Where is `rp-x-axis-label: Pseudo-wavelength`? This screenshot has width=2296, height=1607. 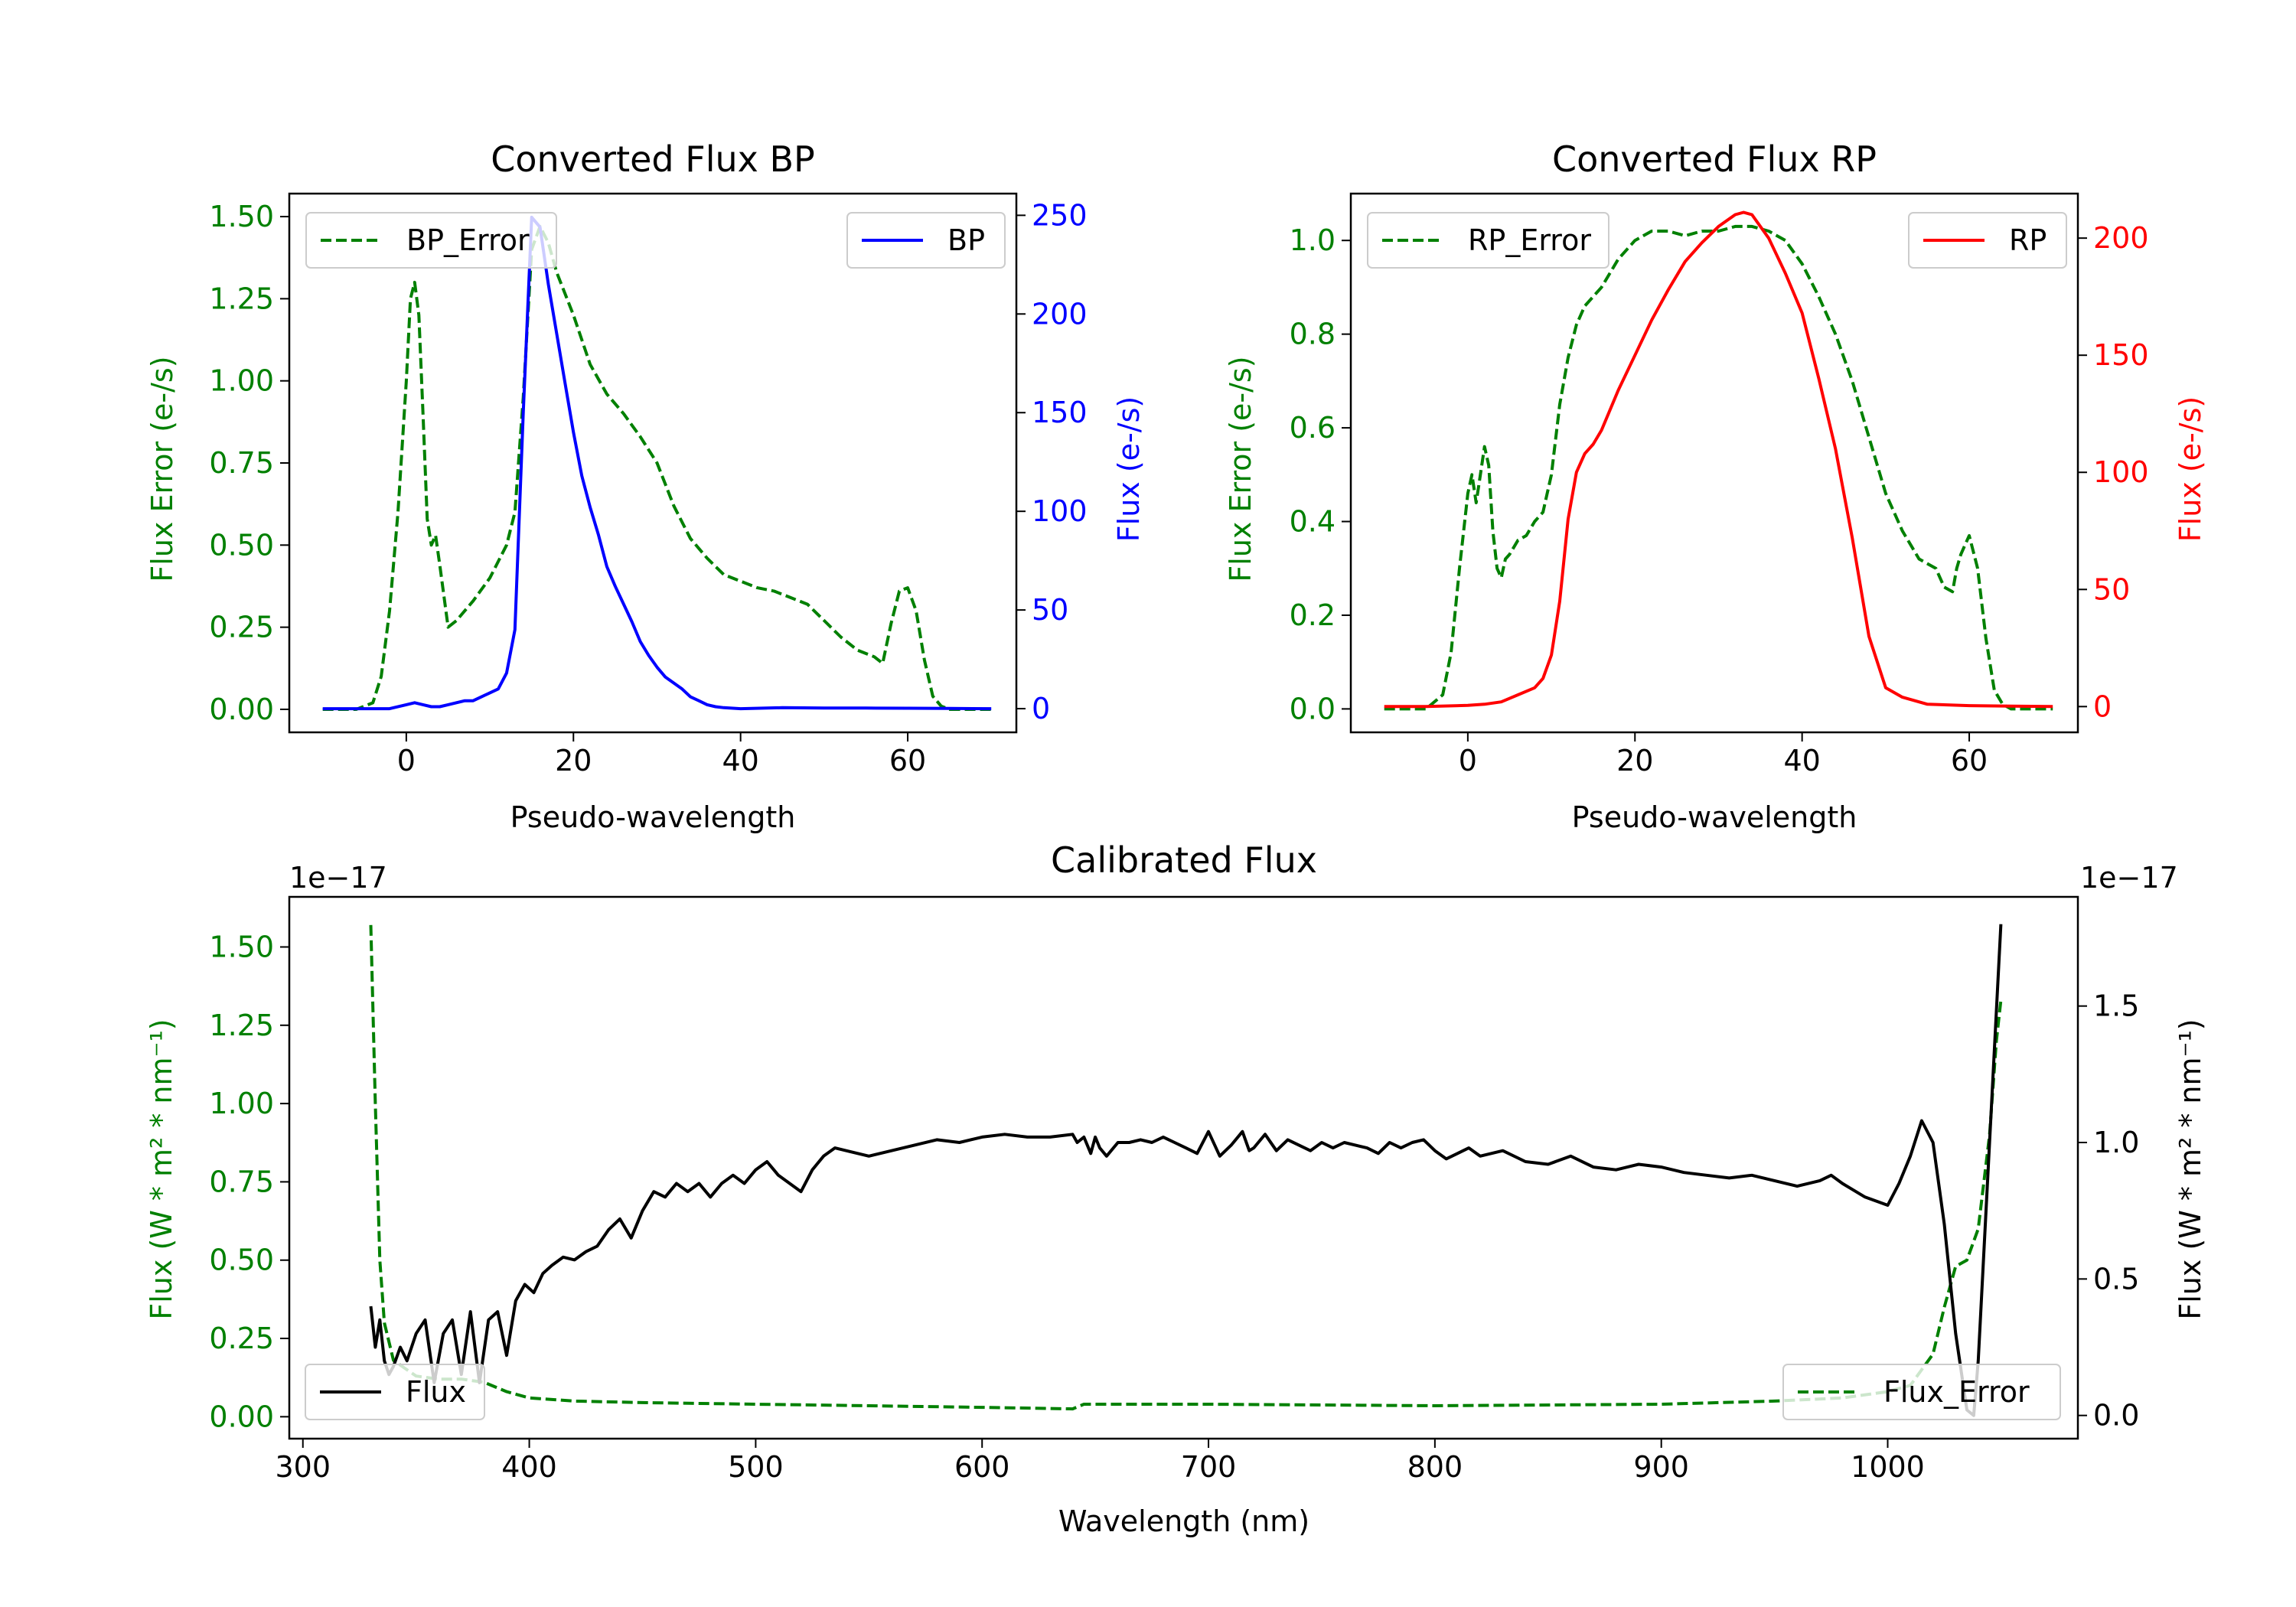 rp-x-axis-label: Pseudo-wavelength is located at coordinates (1714, 817).